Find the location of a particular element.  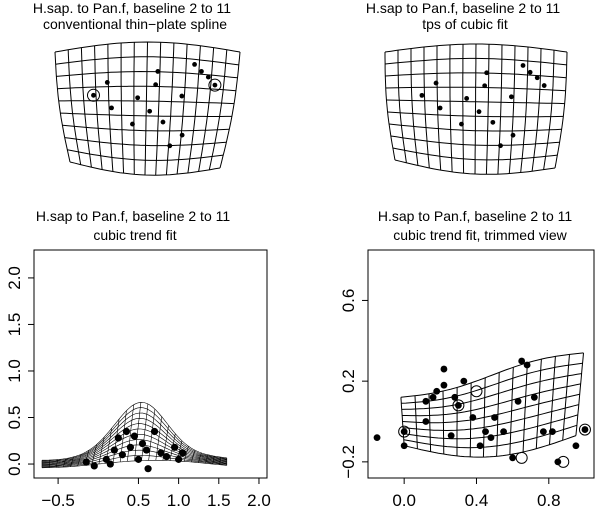

y-tick-label: 1.0 is located at coordinates (14, 371).